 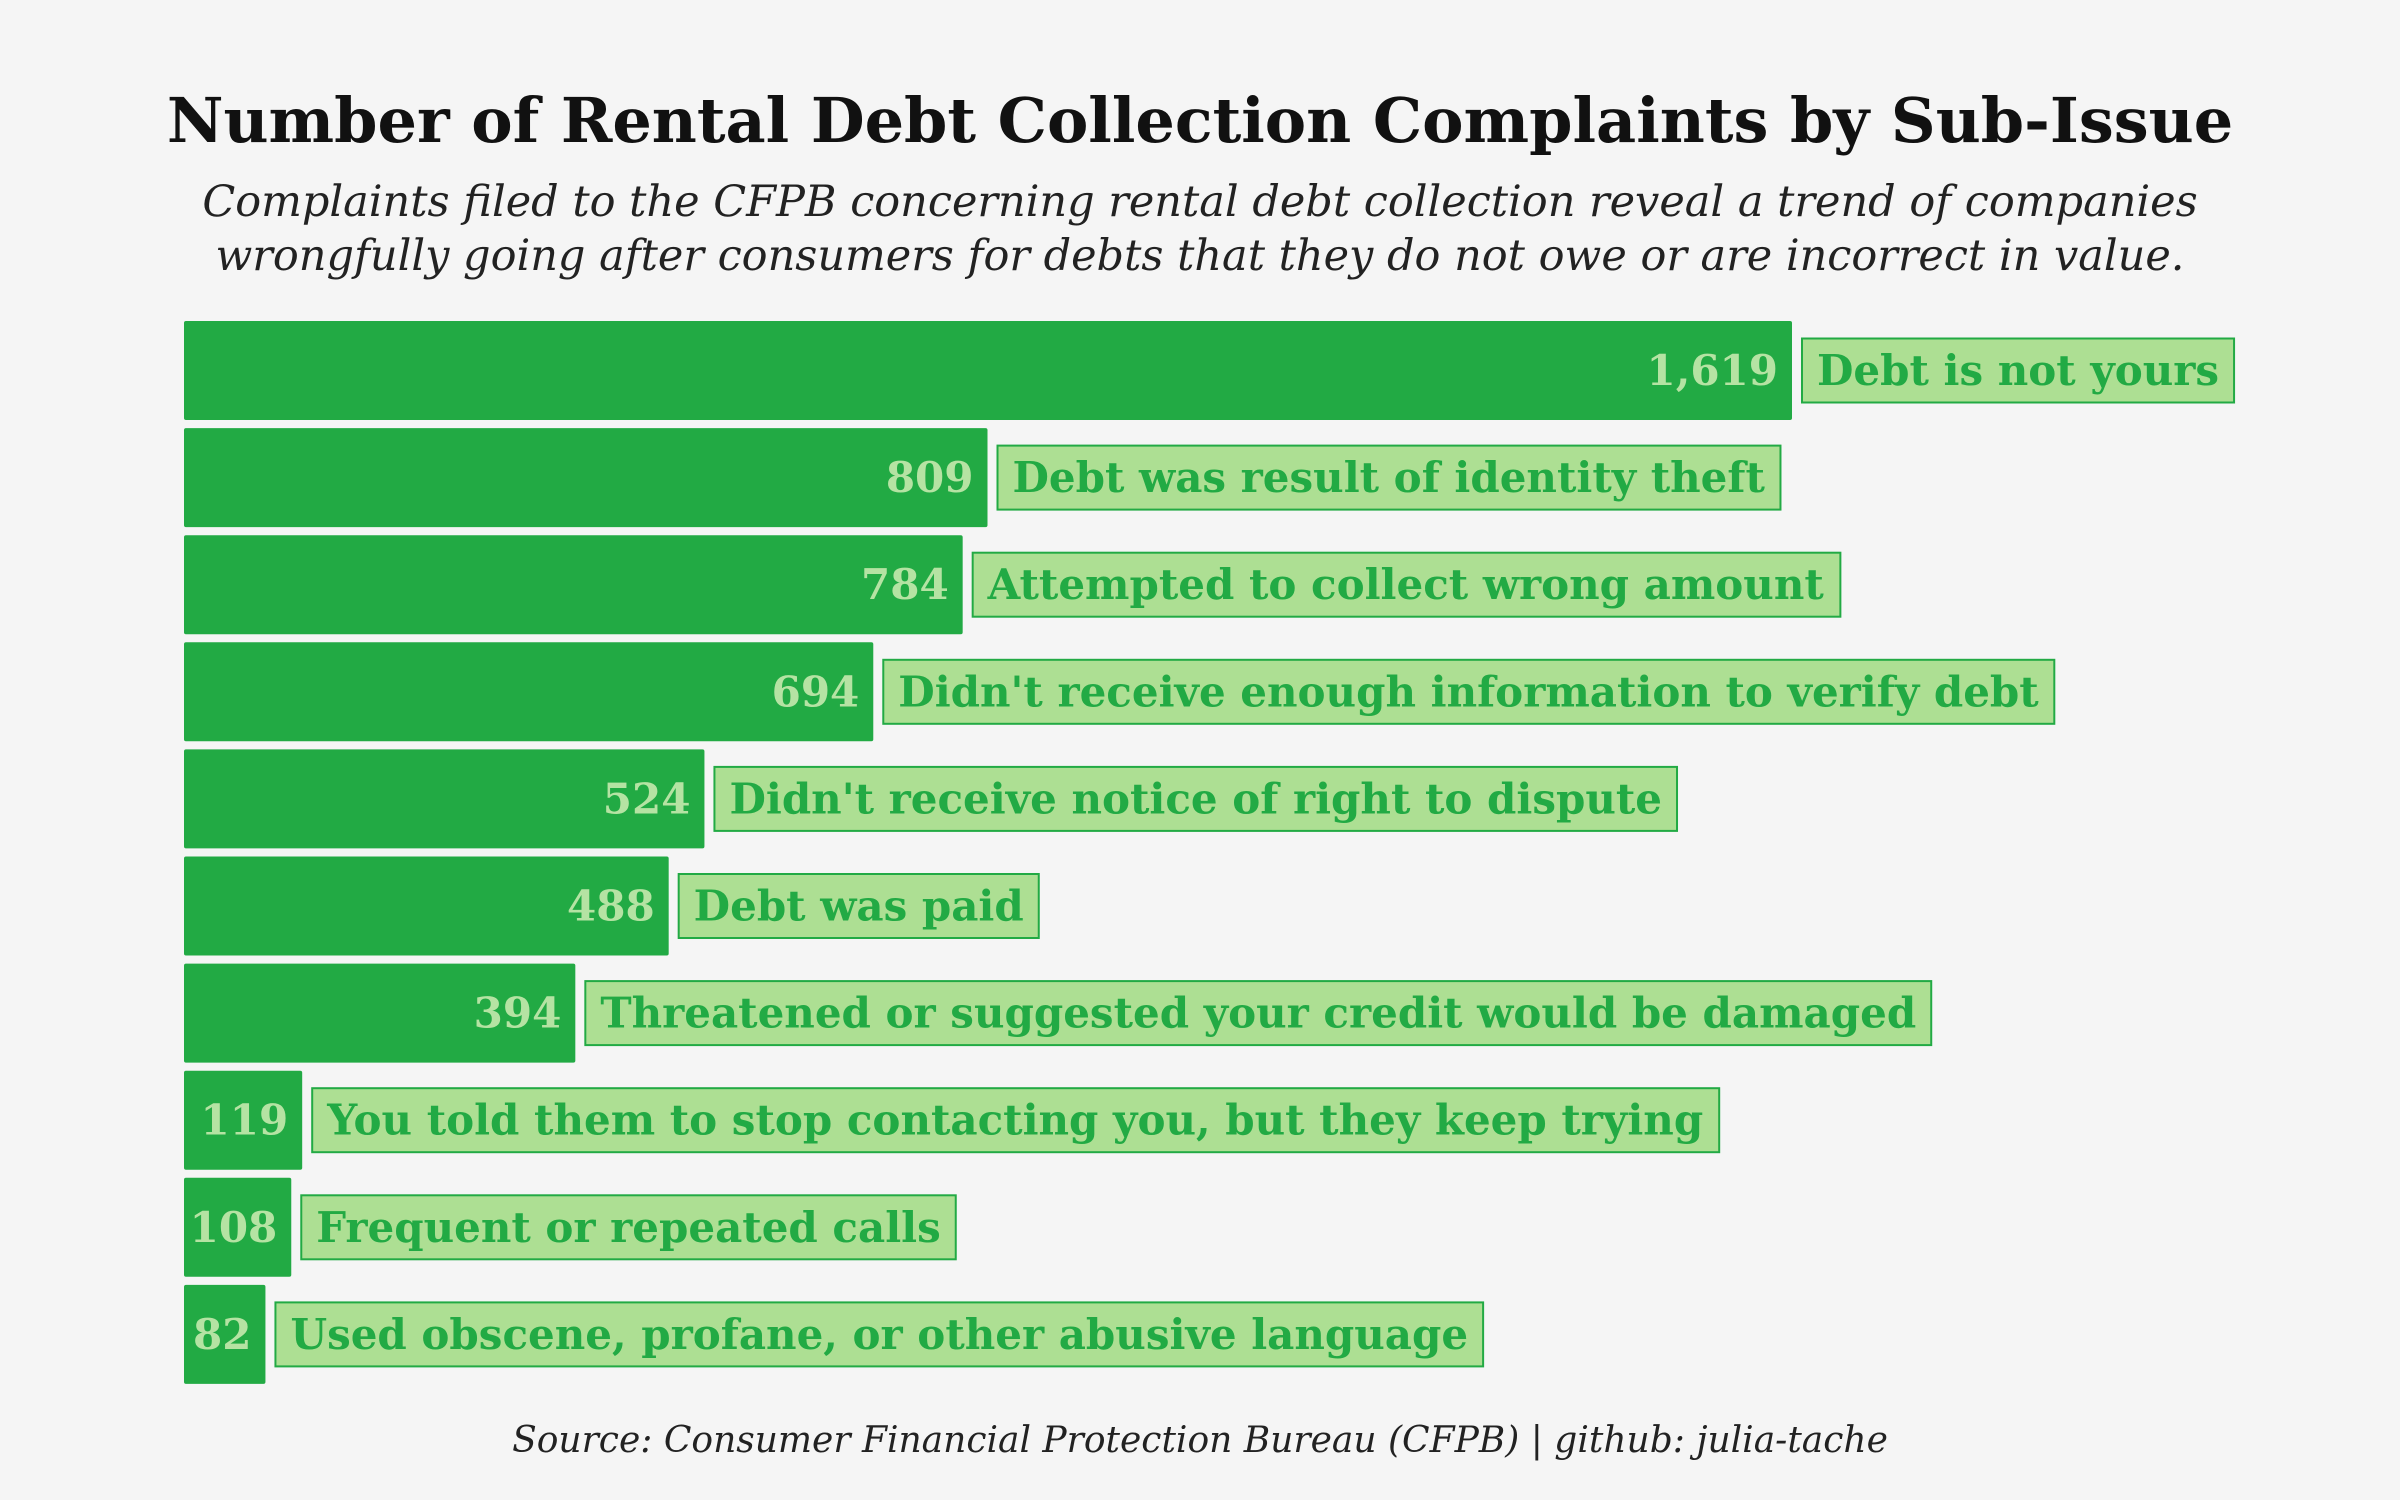 I want to click on category-label-text: Debt is not yours, so click(x=2018, y=370).